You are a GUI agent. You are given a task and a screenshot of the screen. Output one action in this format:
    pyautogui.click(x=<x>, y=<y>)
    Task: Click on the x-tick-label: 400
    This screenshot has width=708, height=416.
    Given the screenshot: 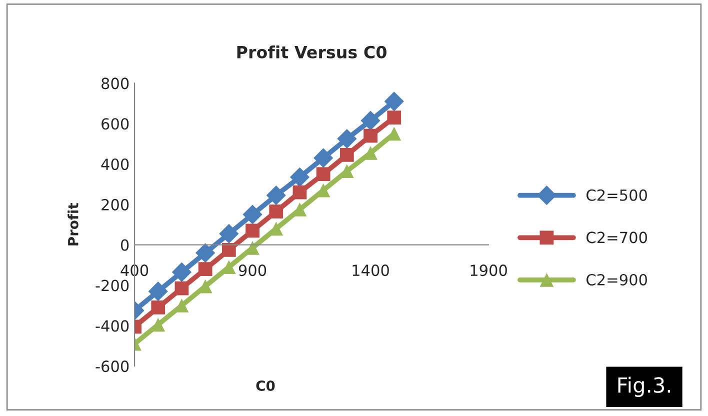 What is the action you would take?
    pyautogui.click(x=134, y=270)
    